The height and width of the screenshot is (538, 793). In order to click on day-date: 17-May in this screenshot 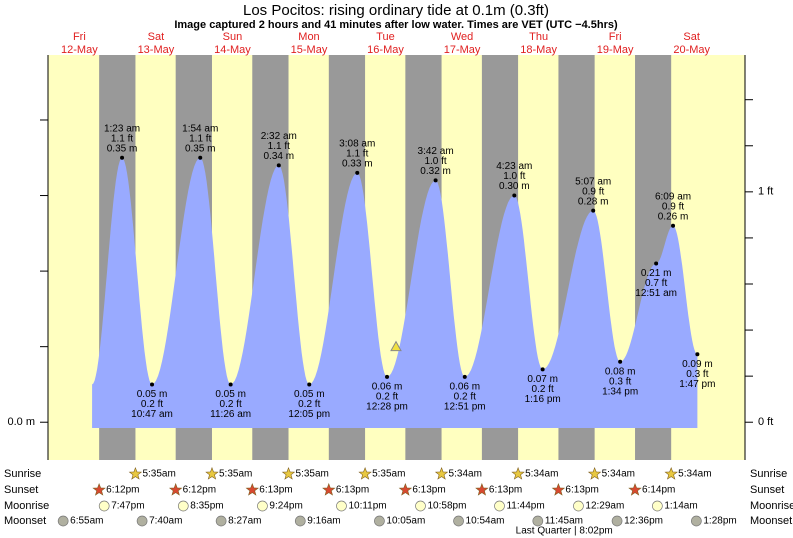, I will do `click(462, 50)`.